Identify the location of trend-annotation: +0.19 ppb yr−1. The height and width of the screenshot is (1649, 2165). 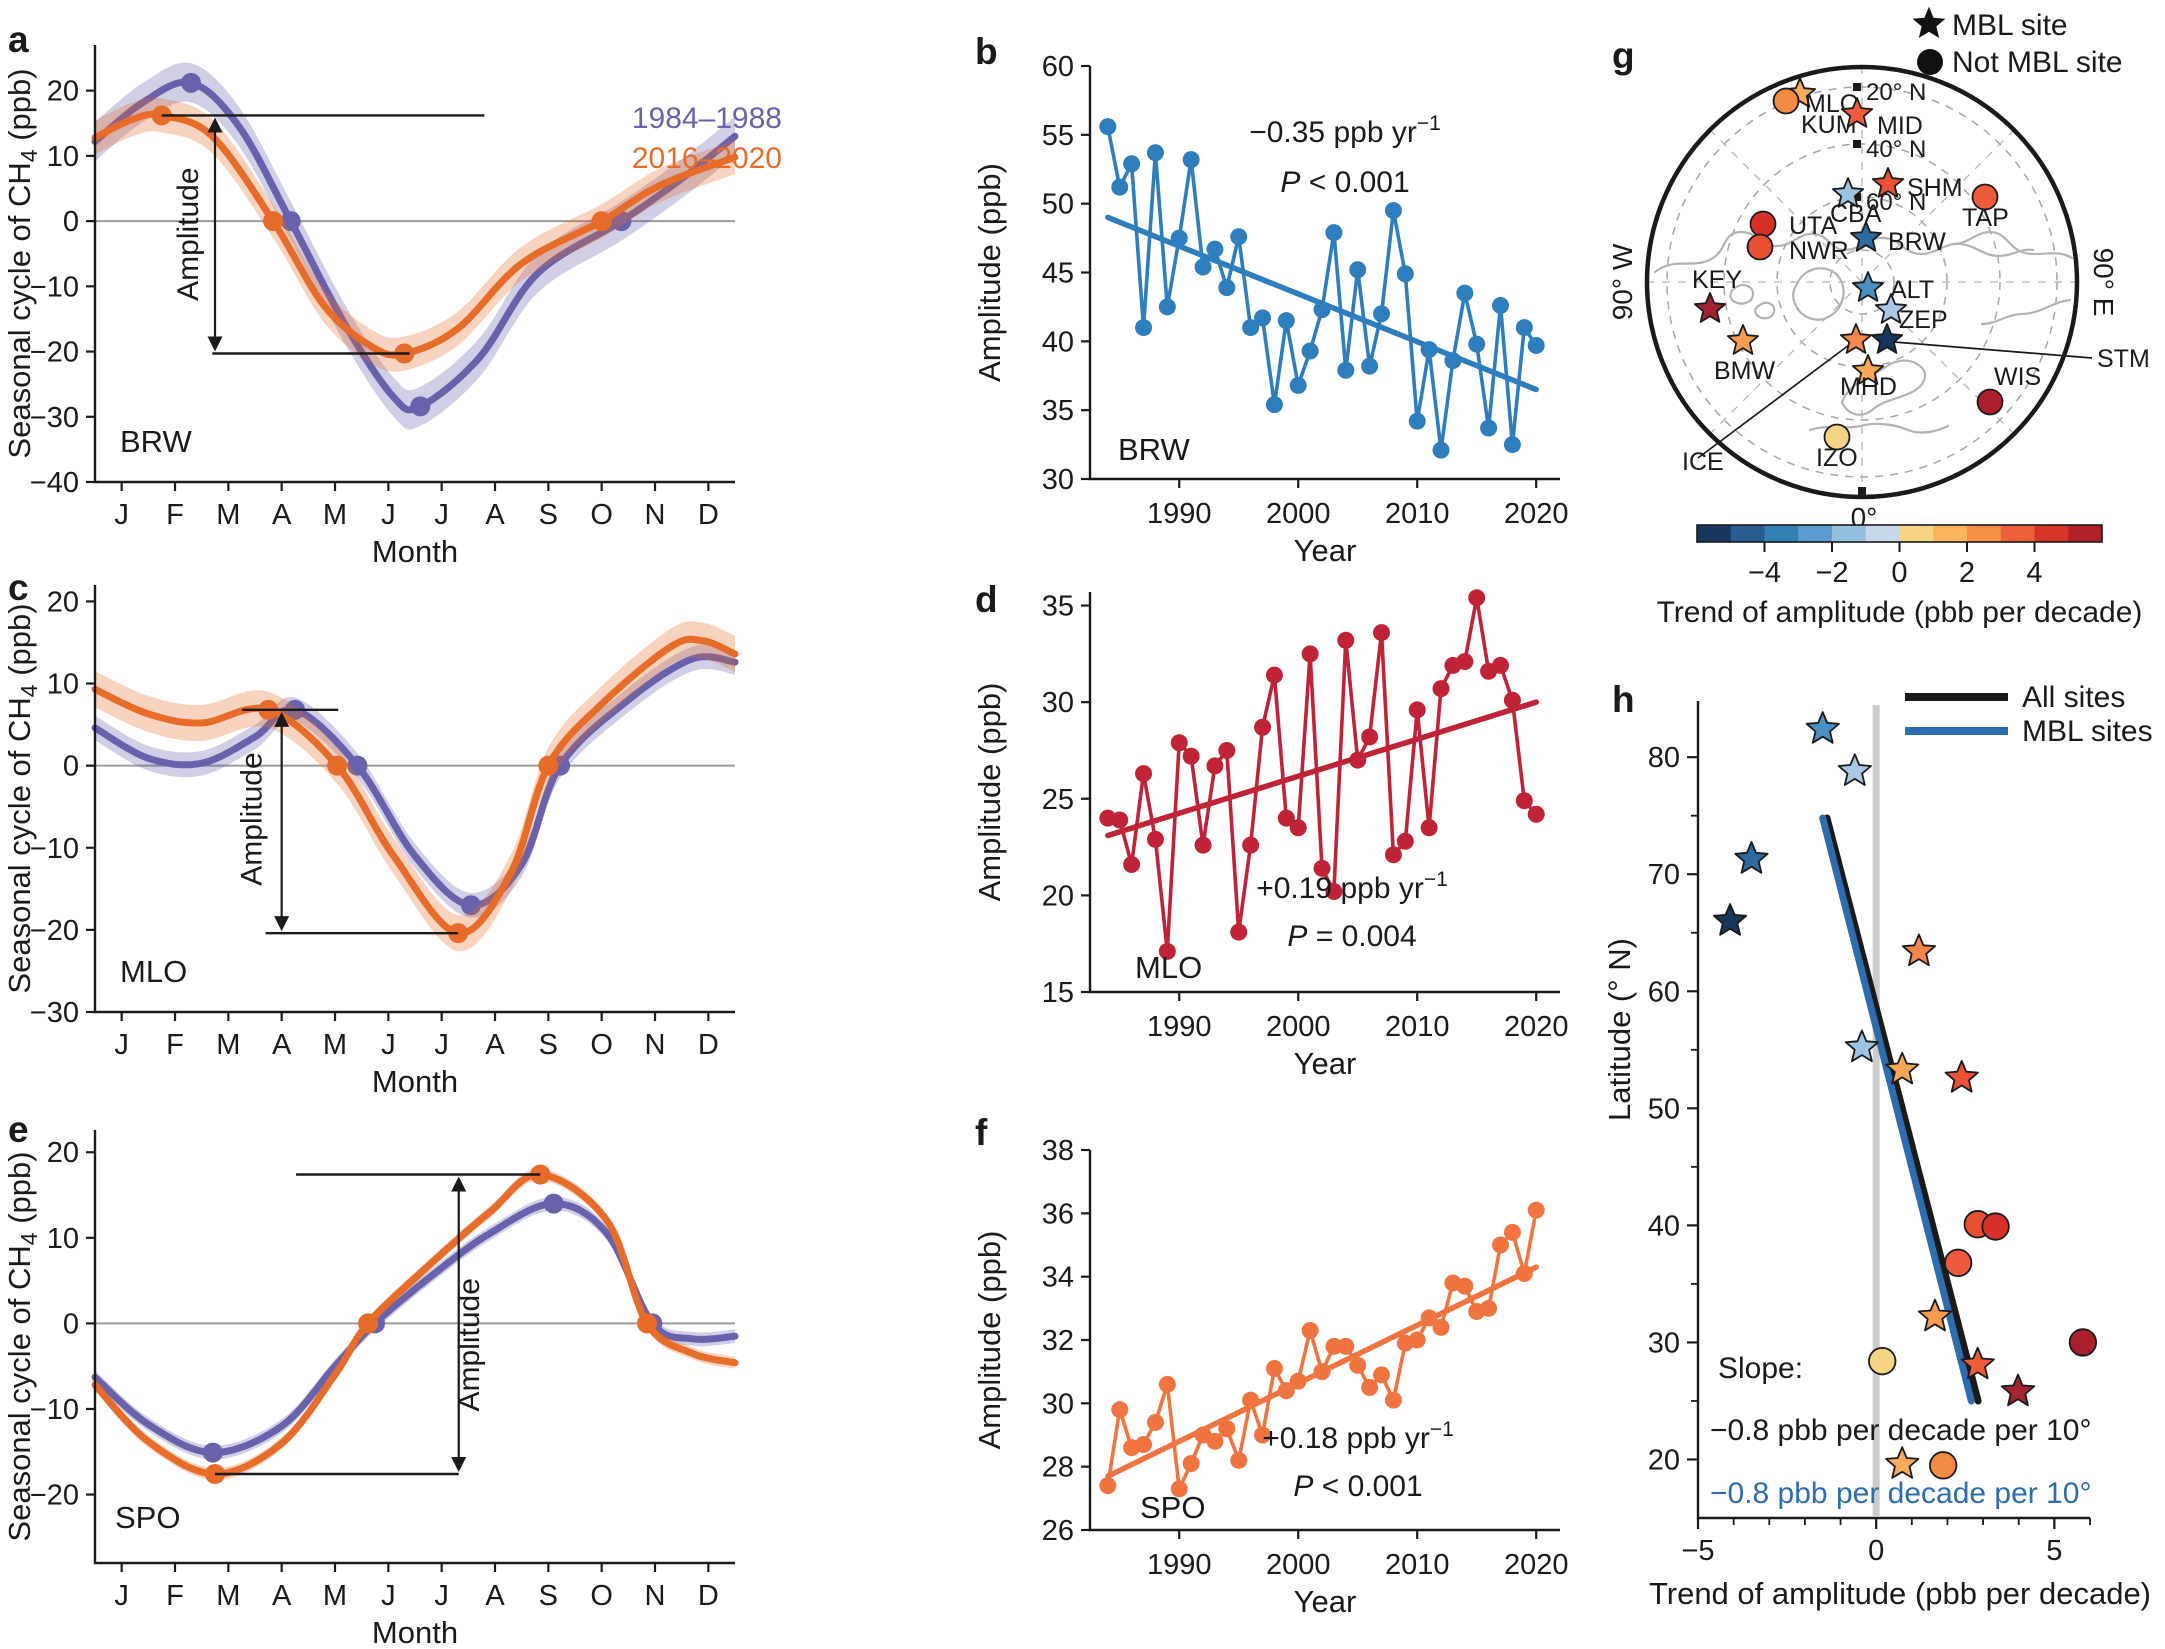
(1352, 886).